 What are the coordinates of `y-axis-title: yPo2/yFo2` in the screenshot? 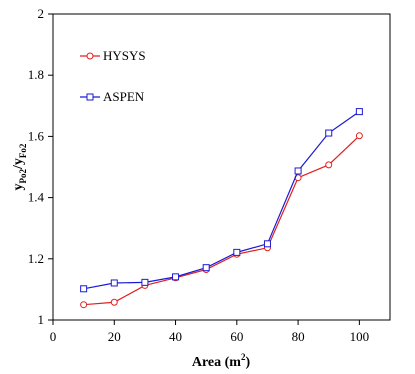 It's located at (19, 166).